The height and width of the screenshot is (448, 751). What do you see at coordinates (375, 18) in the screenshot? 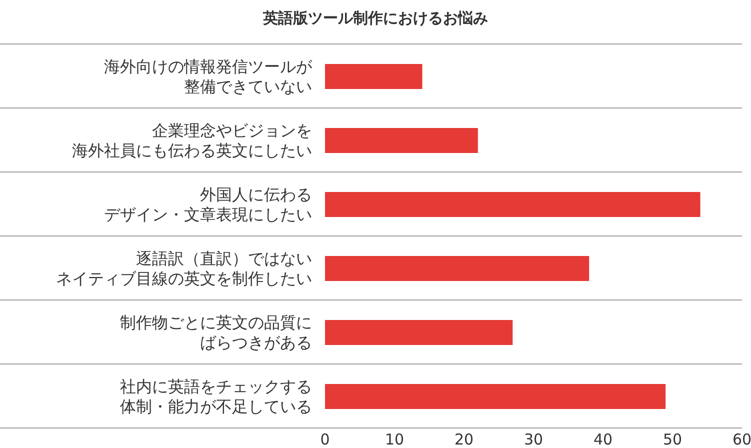
I see `chart-title: 英語版ツール制作におけるお悩み` at bounding box center [375, 18].